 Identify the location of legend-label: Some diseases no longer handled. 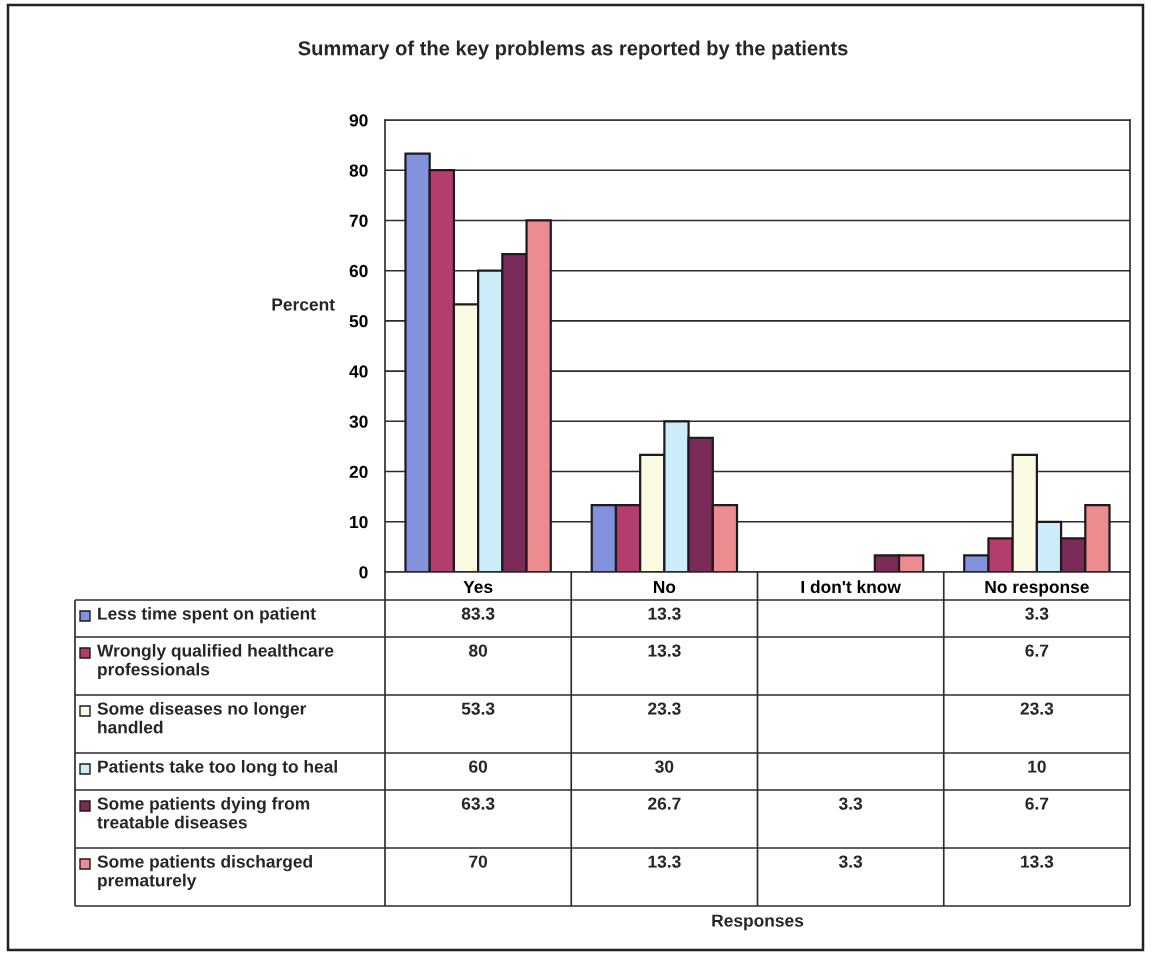
(202, 718).